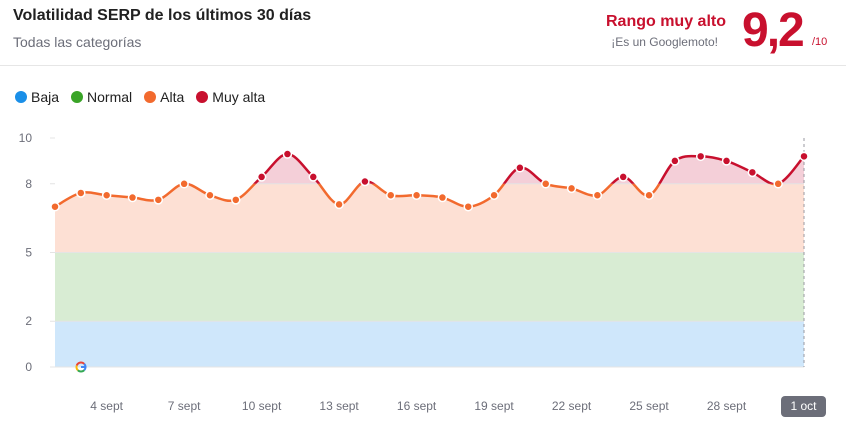 Image resolution: width=846 pixels, height=440 pixels. What do you see at coordinates (28, 253) in the screenshot?
I see `y-tick-label: 5` at bounding box center [28, 253].